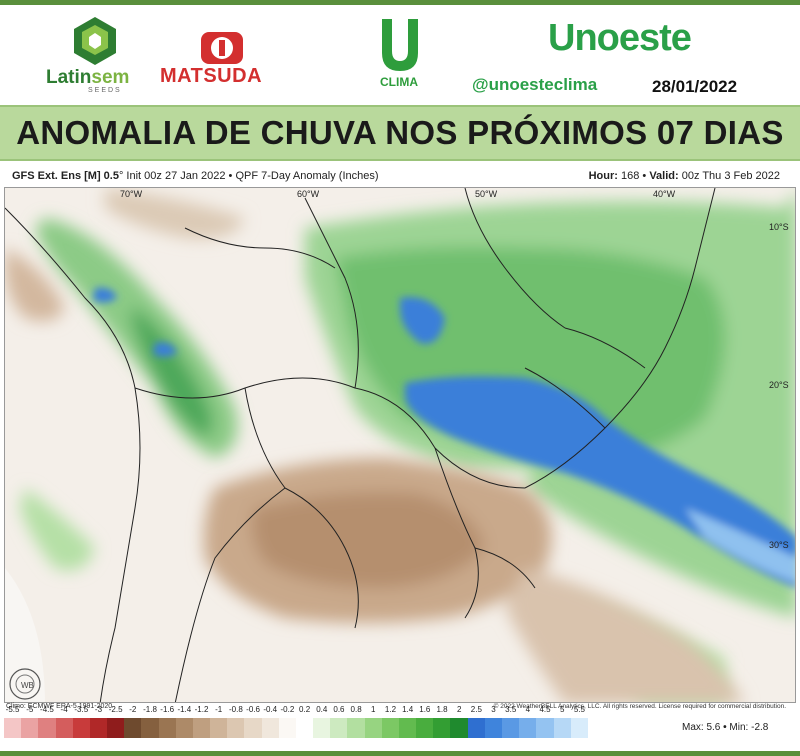 This screenshot has height=756, width=800. Describe the element at coordinates (486, 194) in the screenshot. I see `lon-label-50w: 50°W` at that location.